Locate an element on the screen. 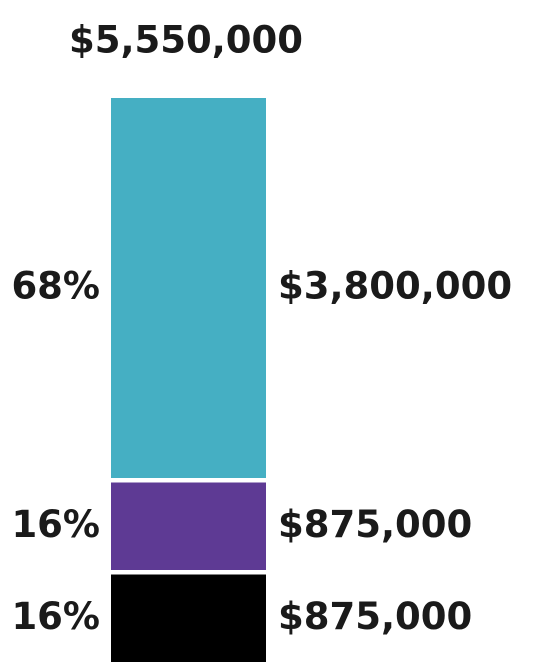  value-label: $3,800,000 is located at coordinates (395, 286).